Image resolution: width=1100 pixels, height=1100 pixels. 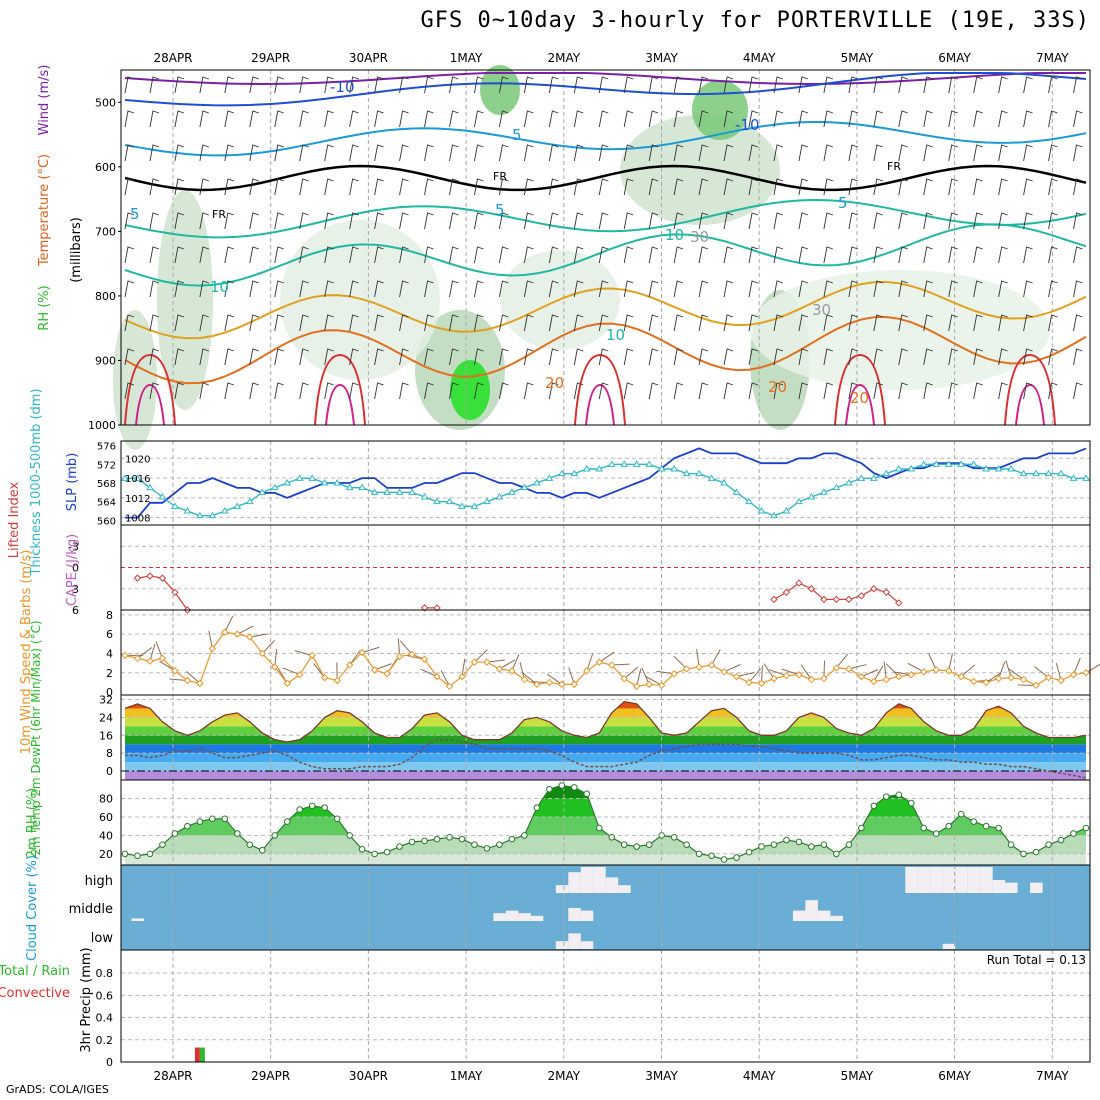 I want to click on xtick-top-label: 28APR, so click(x=172, y=58).